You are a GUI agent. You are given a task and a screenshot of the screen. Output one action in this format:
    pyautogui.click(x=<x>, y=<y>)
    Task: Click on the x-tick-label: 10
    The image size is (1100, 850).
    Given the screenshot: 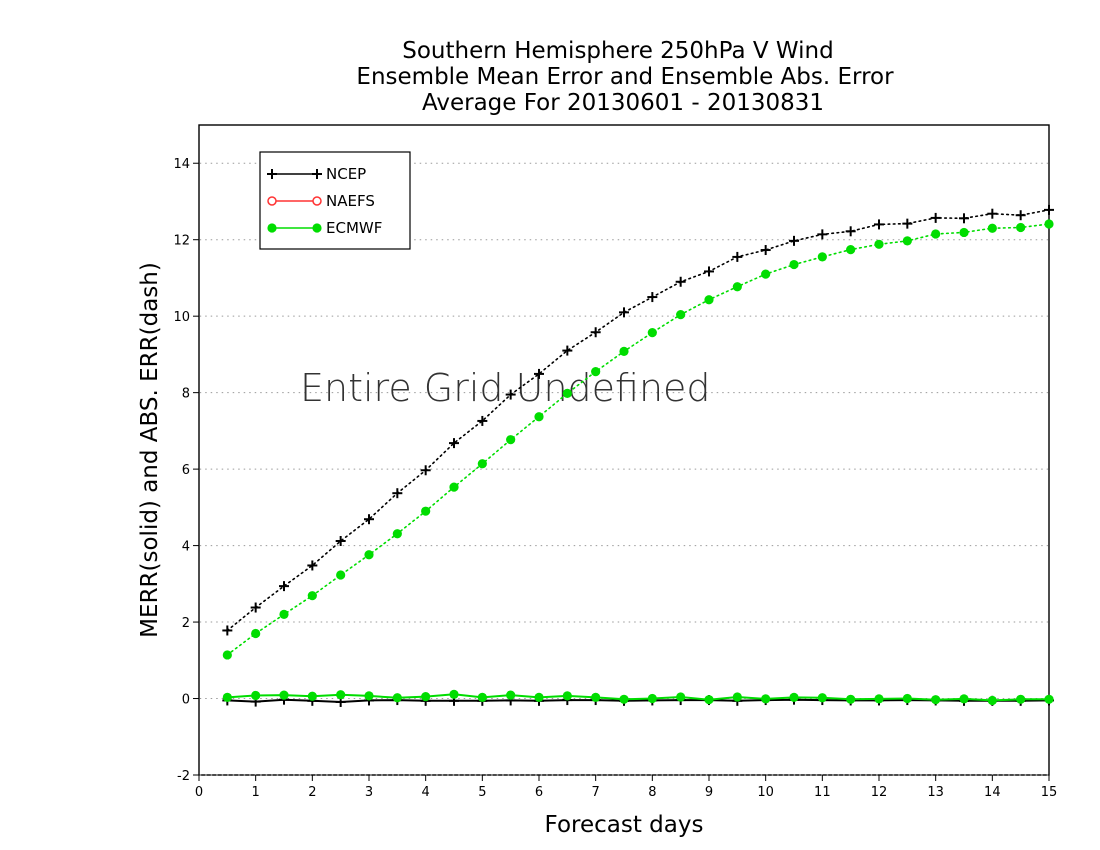 What is the action you would take?
    pyautogui.click(x=765, y=792)
    